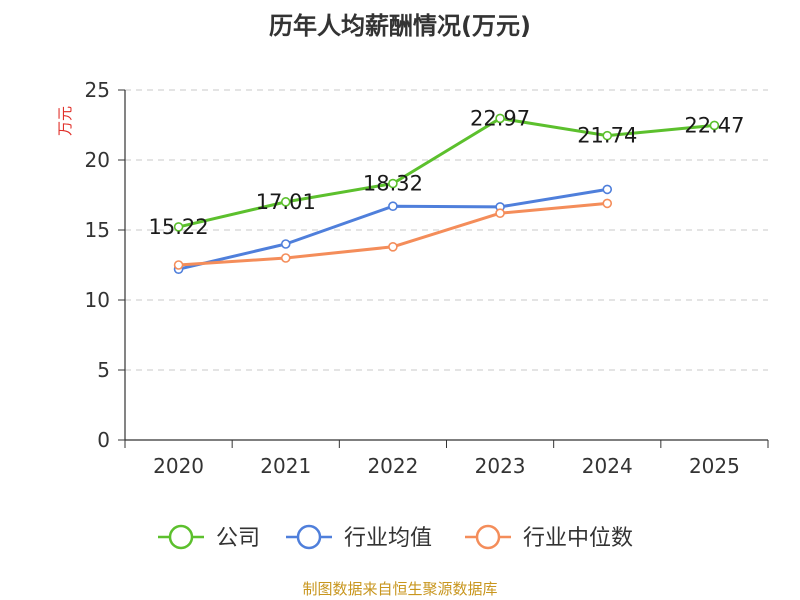 The width and height of the screenshot is (800, 600). What do you see at coordinates (285, 466) in the screenshot?
I see `x-tick-label: 2021` at bounding box center [285, 466].